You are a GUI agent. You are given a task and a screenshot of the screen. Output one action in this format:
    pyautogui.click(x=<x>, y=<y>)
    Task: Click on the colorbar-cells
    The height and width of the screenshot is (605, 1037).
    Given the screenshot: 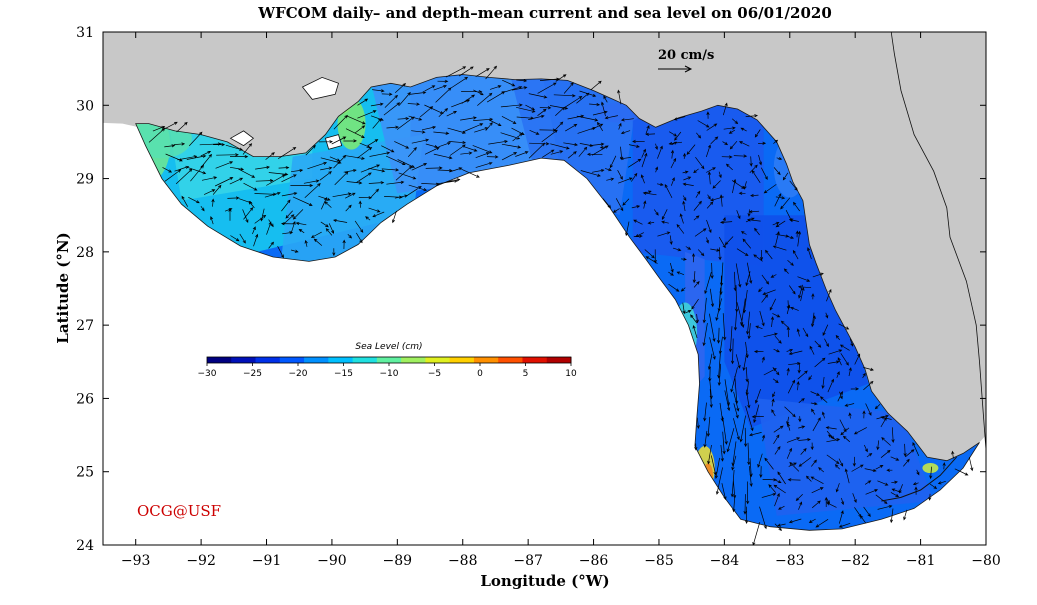 What is the action you would take?
    pyautogui.click(x=389, y=360)
    